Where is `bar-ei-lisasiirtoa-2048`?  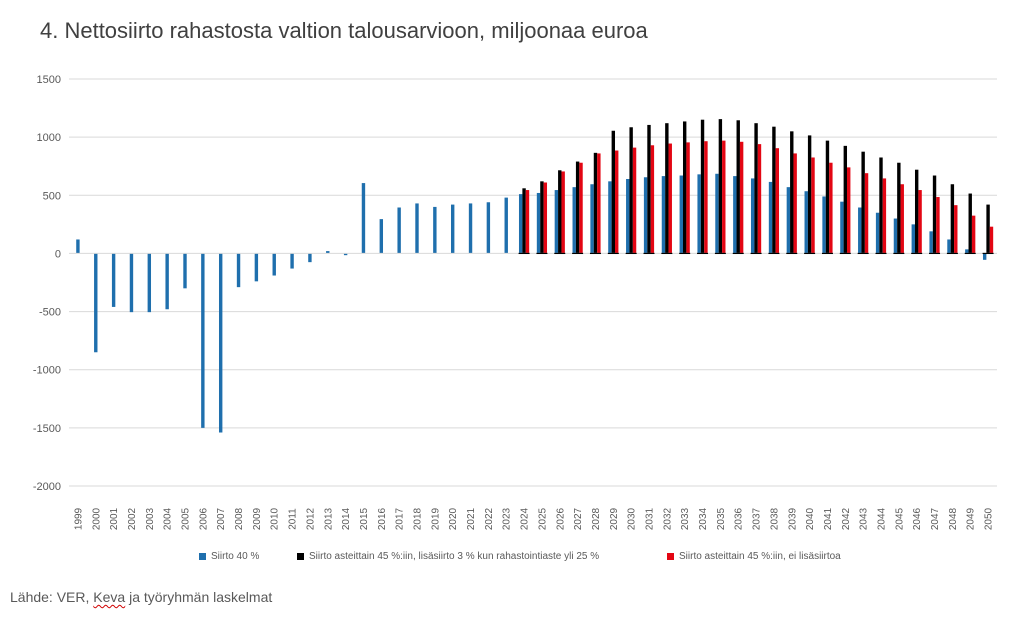
bar-ei-lisasiirtoa-2048 is located at coordinates (956, 229).